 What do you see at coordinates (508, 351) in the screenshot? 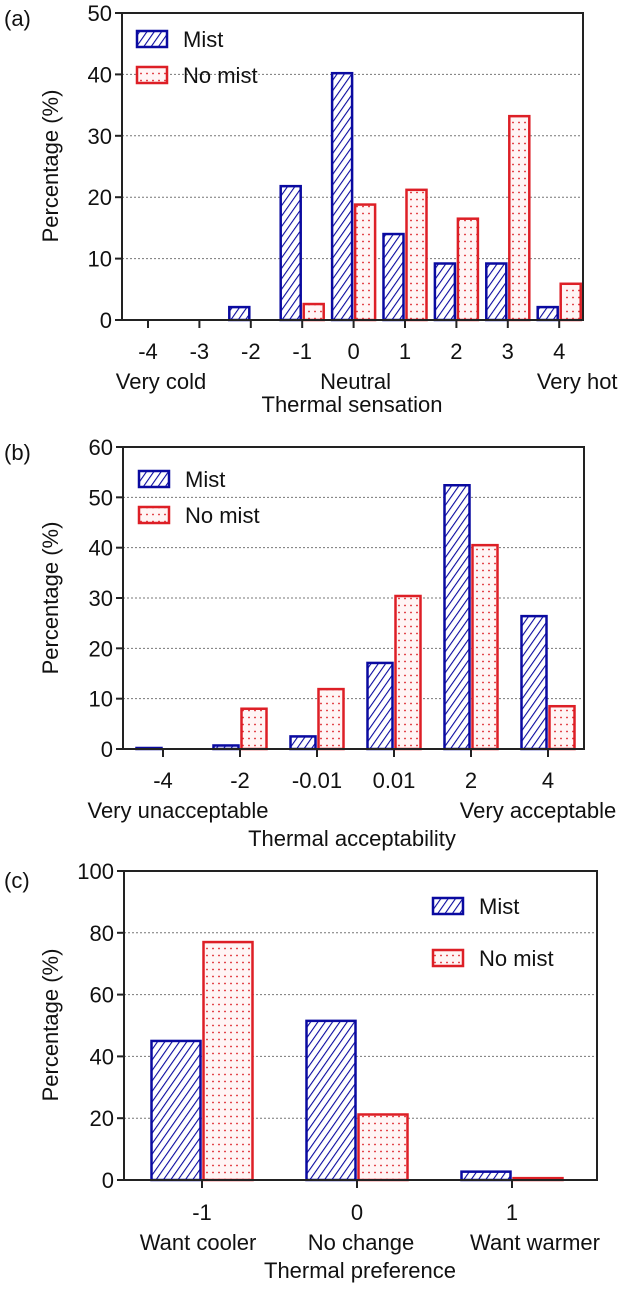
I see `x-tick-label: 3` at bounding box center [508, 351].